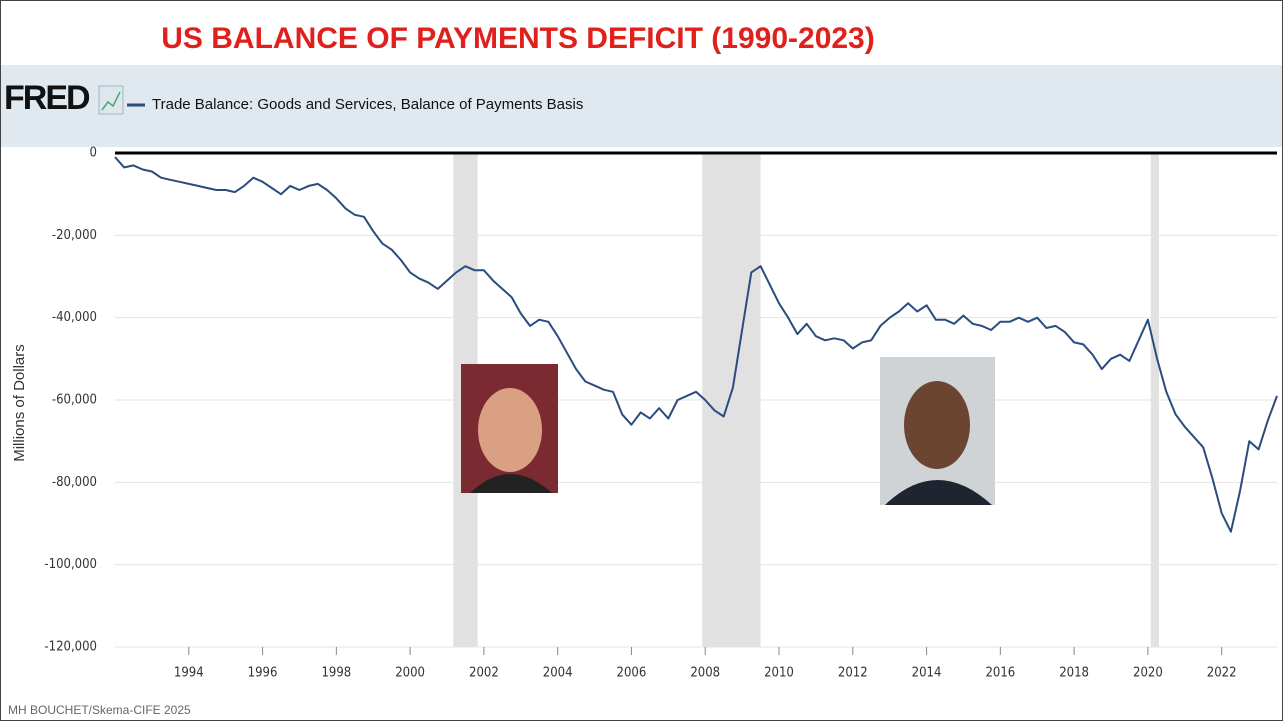 The width and height of the screenshot is (1283, 721). What do you see at coordinates (705, 673) in the screenshot?
I see `x-tick-label: 2008` at bounding box center [705, 673].